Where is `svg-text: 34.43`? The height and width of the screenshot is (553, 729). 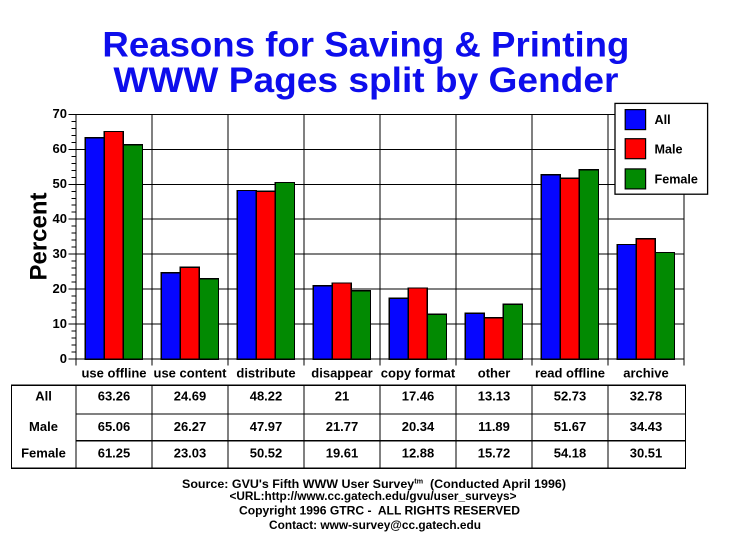 svg-text: 34.43 is located at coordinates (646, 426).